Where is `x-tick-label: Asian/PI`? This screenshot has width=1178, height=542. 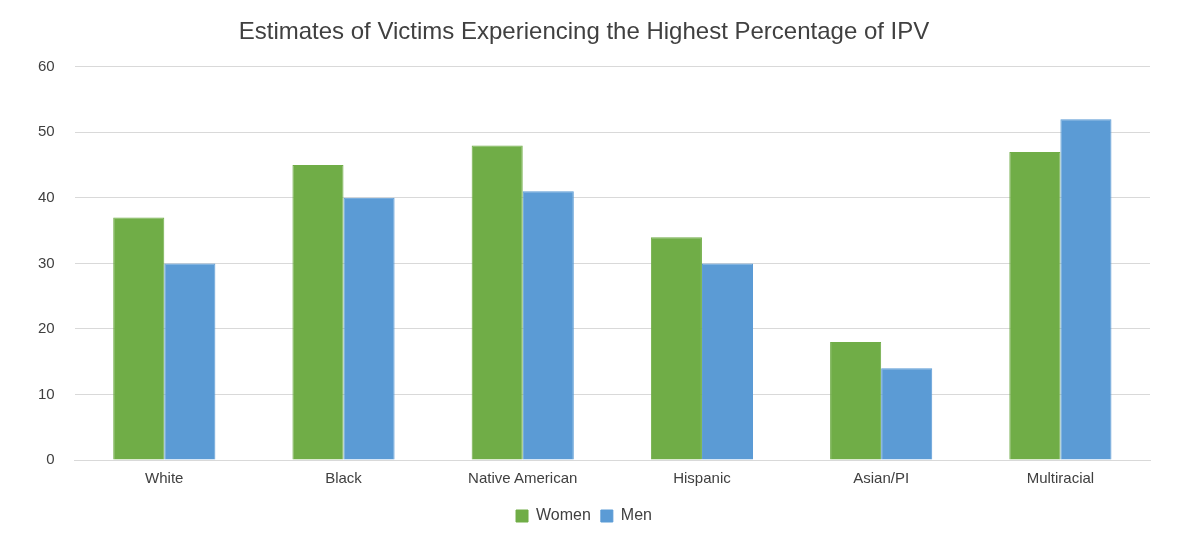 x-tick-label: Asian/PI is located at coordinates (881, 478).